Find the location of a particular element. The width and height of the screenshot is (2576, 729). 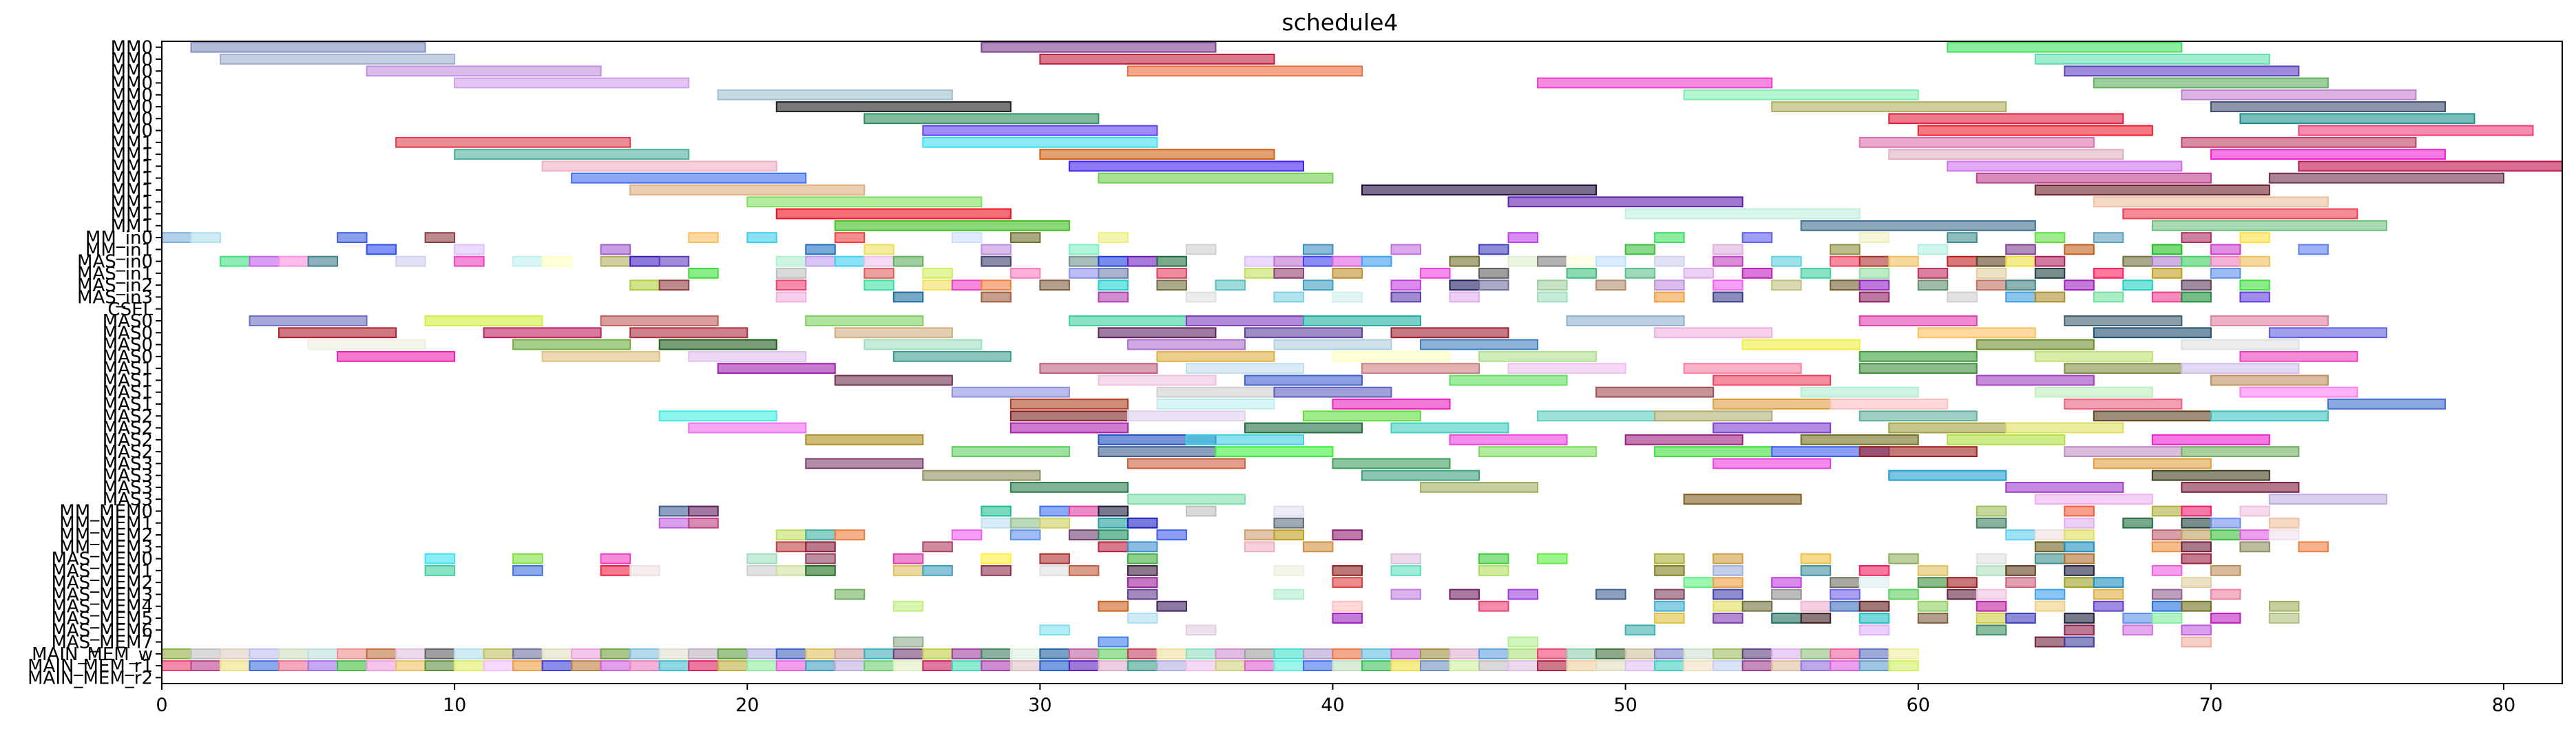

row-label: MAS_MEM6 is located at coordinates (102, 630).